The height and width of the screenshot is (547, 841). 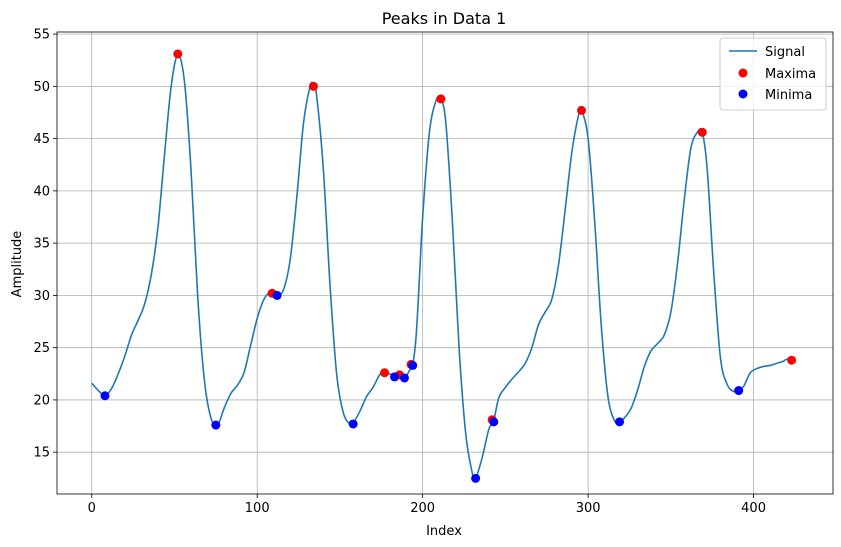 What do you see at coordinates (257, 508) in the screenshot?
I see `x-tick-label: 100` at bounding box center [257, 508].